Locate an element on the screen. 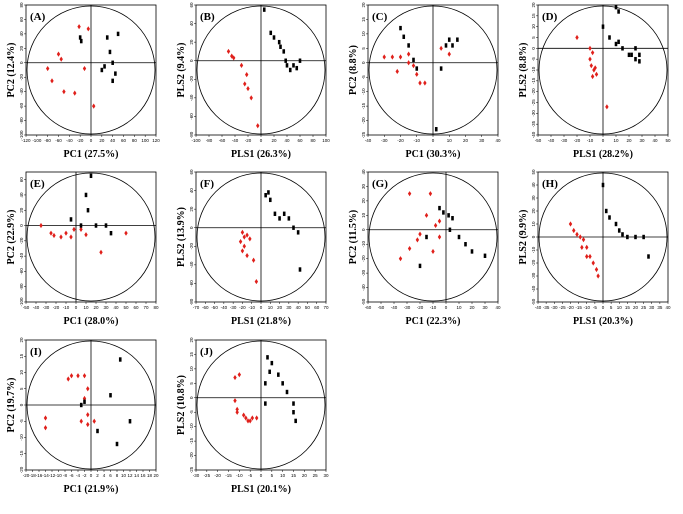  x-tick-label: 16 is located at coordinates (143, 475).